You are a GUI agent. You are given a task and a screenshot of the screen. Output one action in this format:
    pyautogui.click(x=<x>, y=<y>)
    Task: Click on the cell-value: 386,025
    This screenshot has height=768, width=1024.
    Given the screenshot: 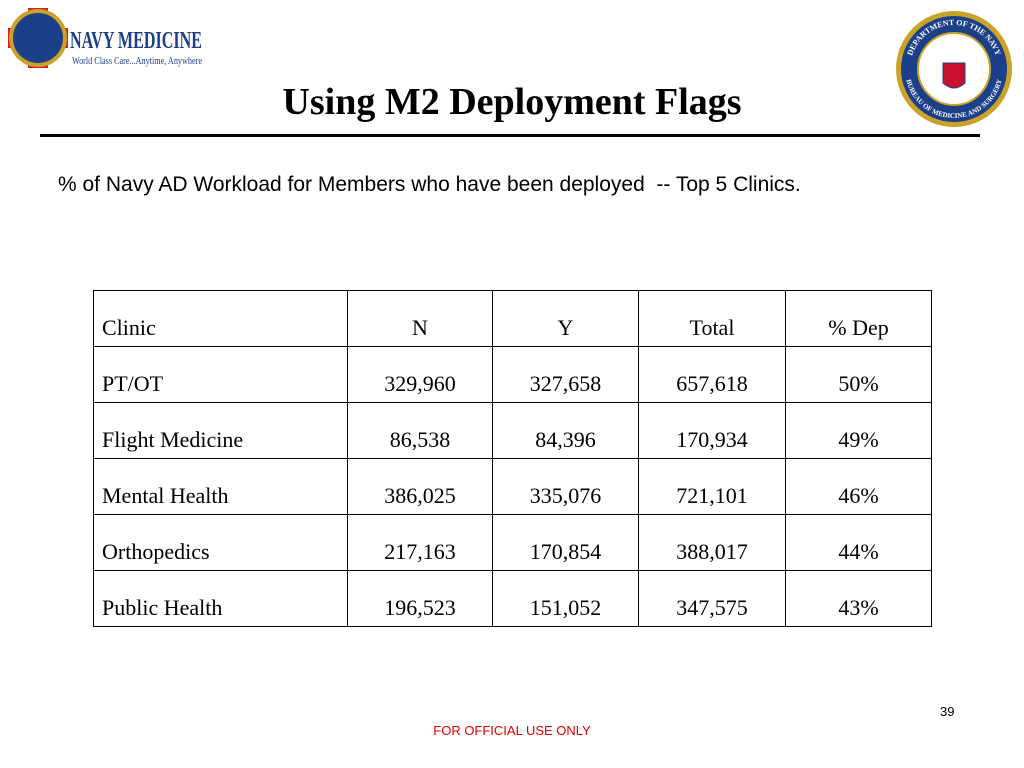 What is the action you would take?
    pyautogui.click(x=420, y=486)
    